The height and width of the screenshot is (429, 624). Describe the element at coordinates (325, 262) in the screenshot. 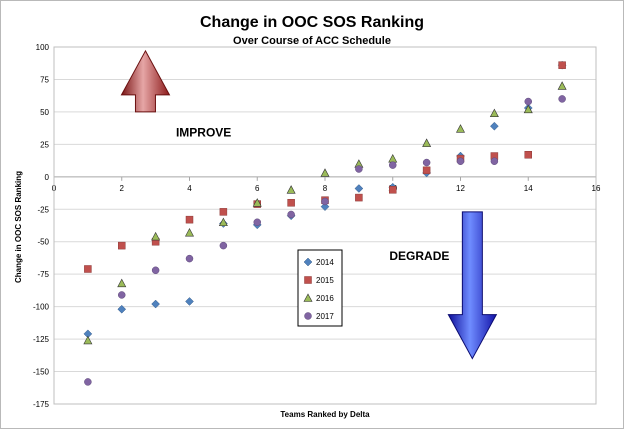

I see `legend-label: 2014` at that location.